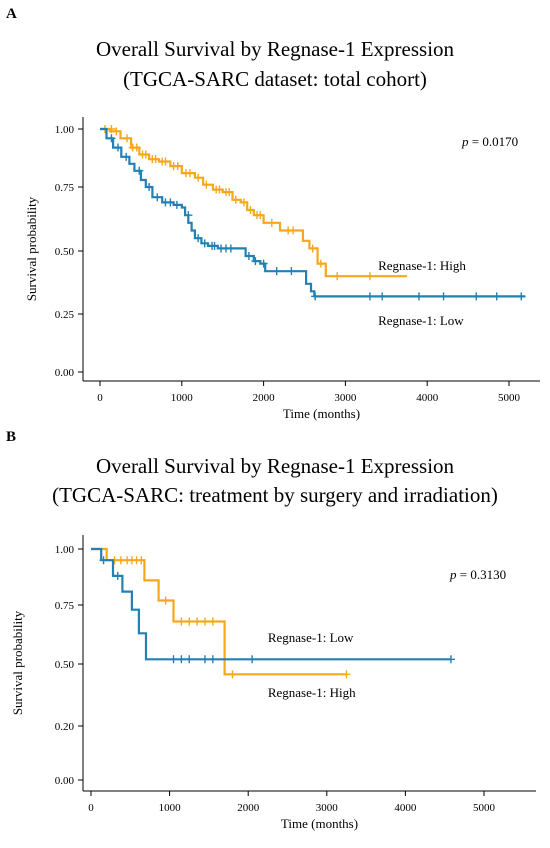 This screenshot has height=848, width=550. I want to click on p-value-annotation: p = 0.3130, so click(477, 574).